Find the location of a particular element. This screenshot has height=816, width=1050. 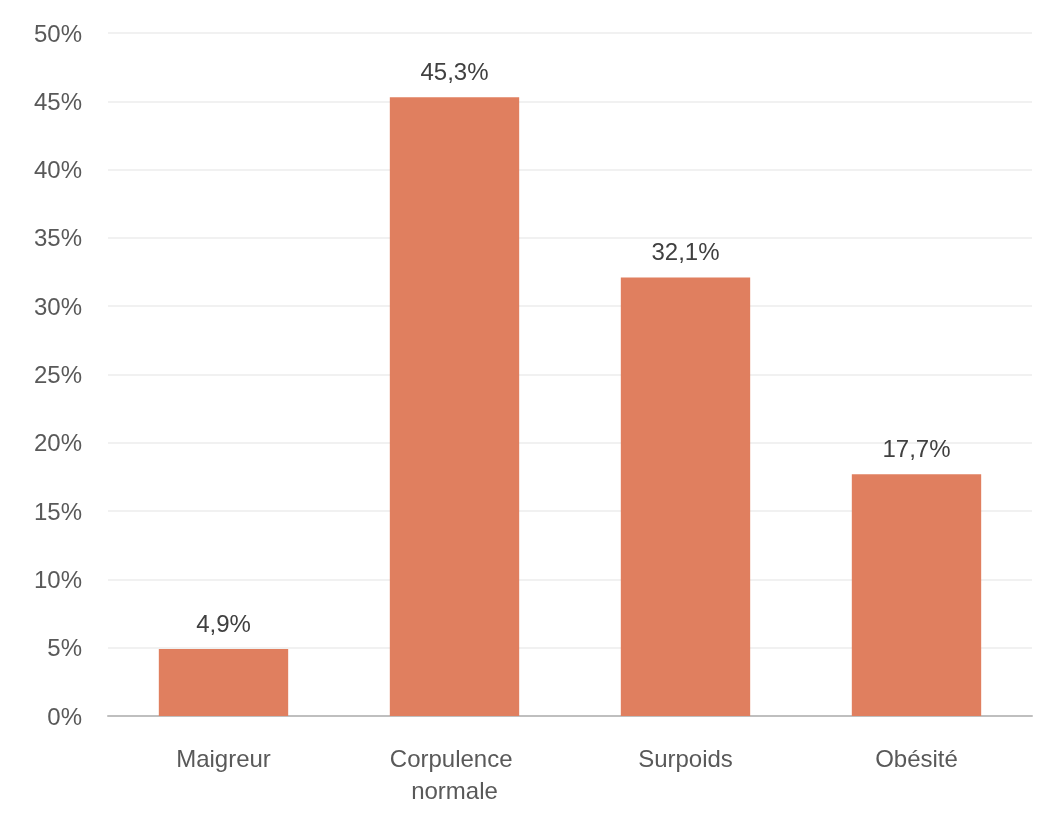

y-tick-label: 30% is located at coordinates (57, 306).